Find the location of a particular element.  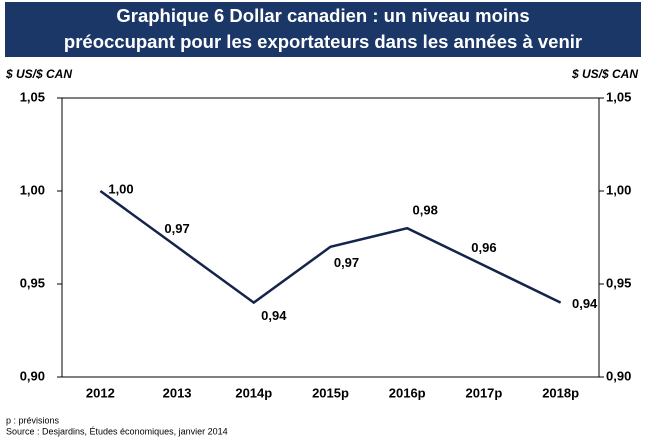

y2-axis-title: $ US/$ CAN is located at coordinates (604, 74).